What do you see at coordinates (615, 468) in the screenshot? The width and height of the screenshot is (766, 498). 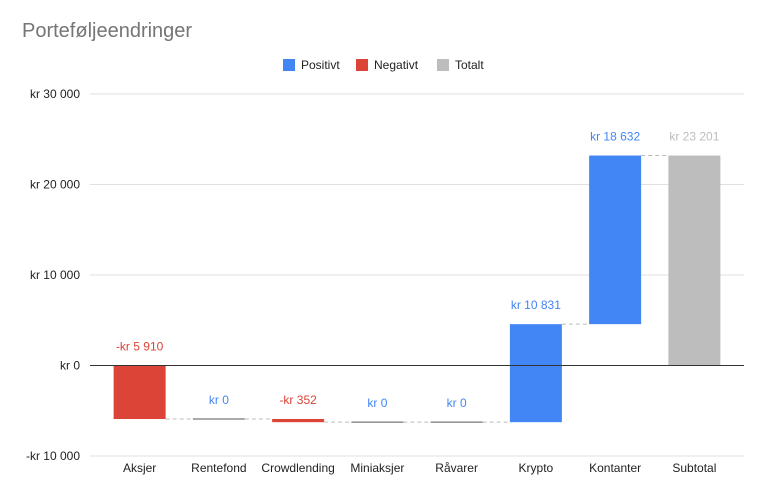 I see `x-tick-label-6: Kontanter` at bounding box center [615, 468].